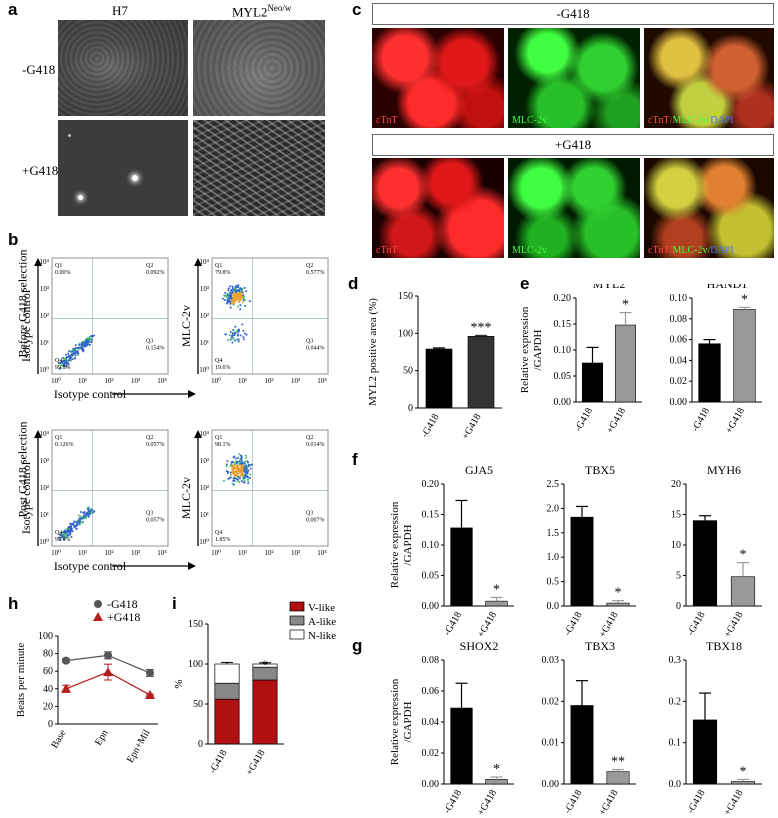 Image resolution: width=778 pixels, height=818 pixels. I want to click on chart-f-myh6: 0 5 10 15 20 MYH6 -G418 * +G418, so click(716, 551).